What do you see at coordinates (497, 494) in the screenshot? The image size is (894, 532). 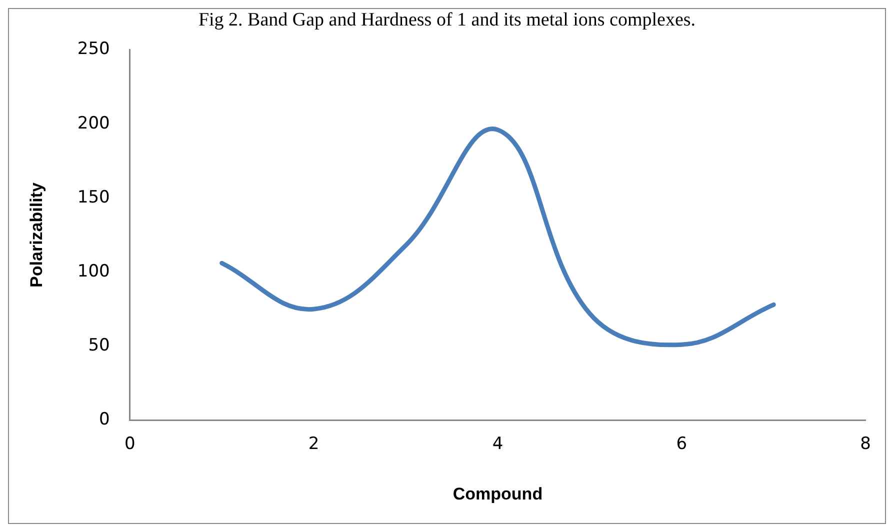 I see `x-axis-title: Compound` at bounding box center [497, 494].